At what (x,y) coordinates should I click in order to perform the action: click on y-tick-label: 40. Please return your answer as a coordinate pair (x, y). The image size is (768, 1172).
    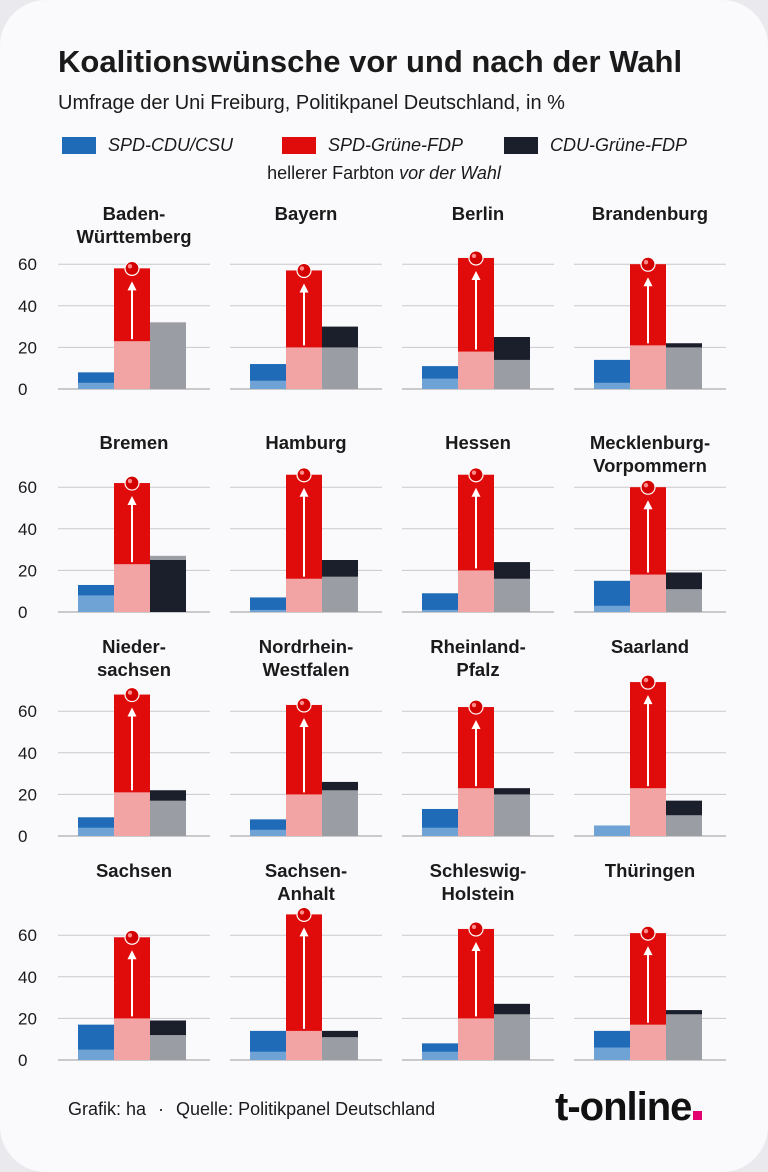
    Looking at the image, I should click on (27, 306).